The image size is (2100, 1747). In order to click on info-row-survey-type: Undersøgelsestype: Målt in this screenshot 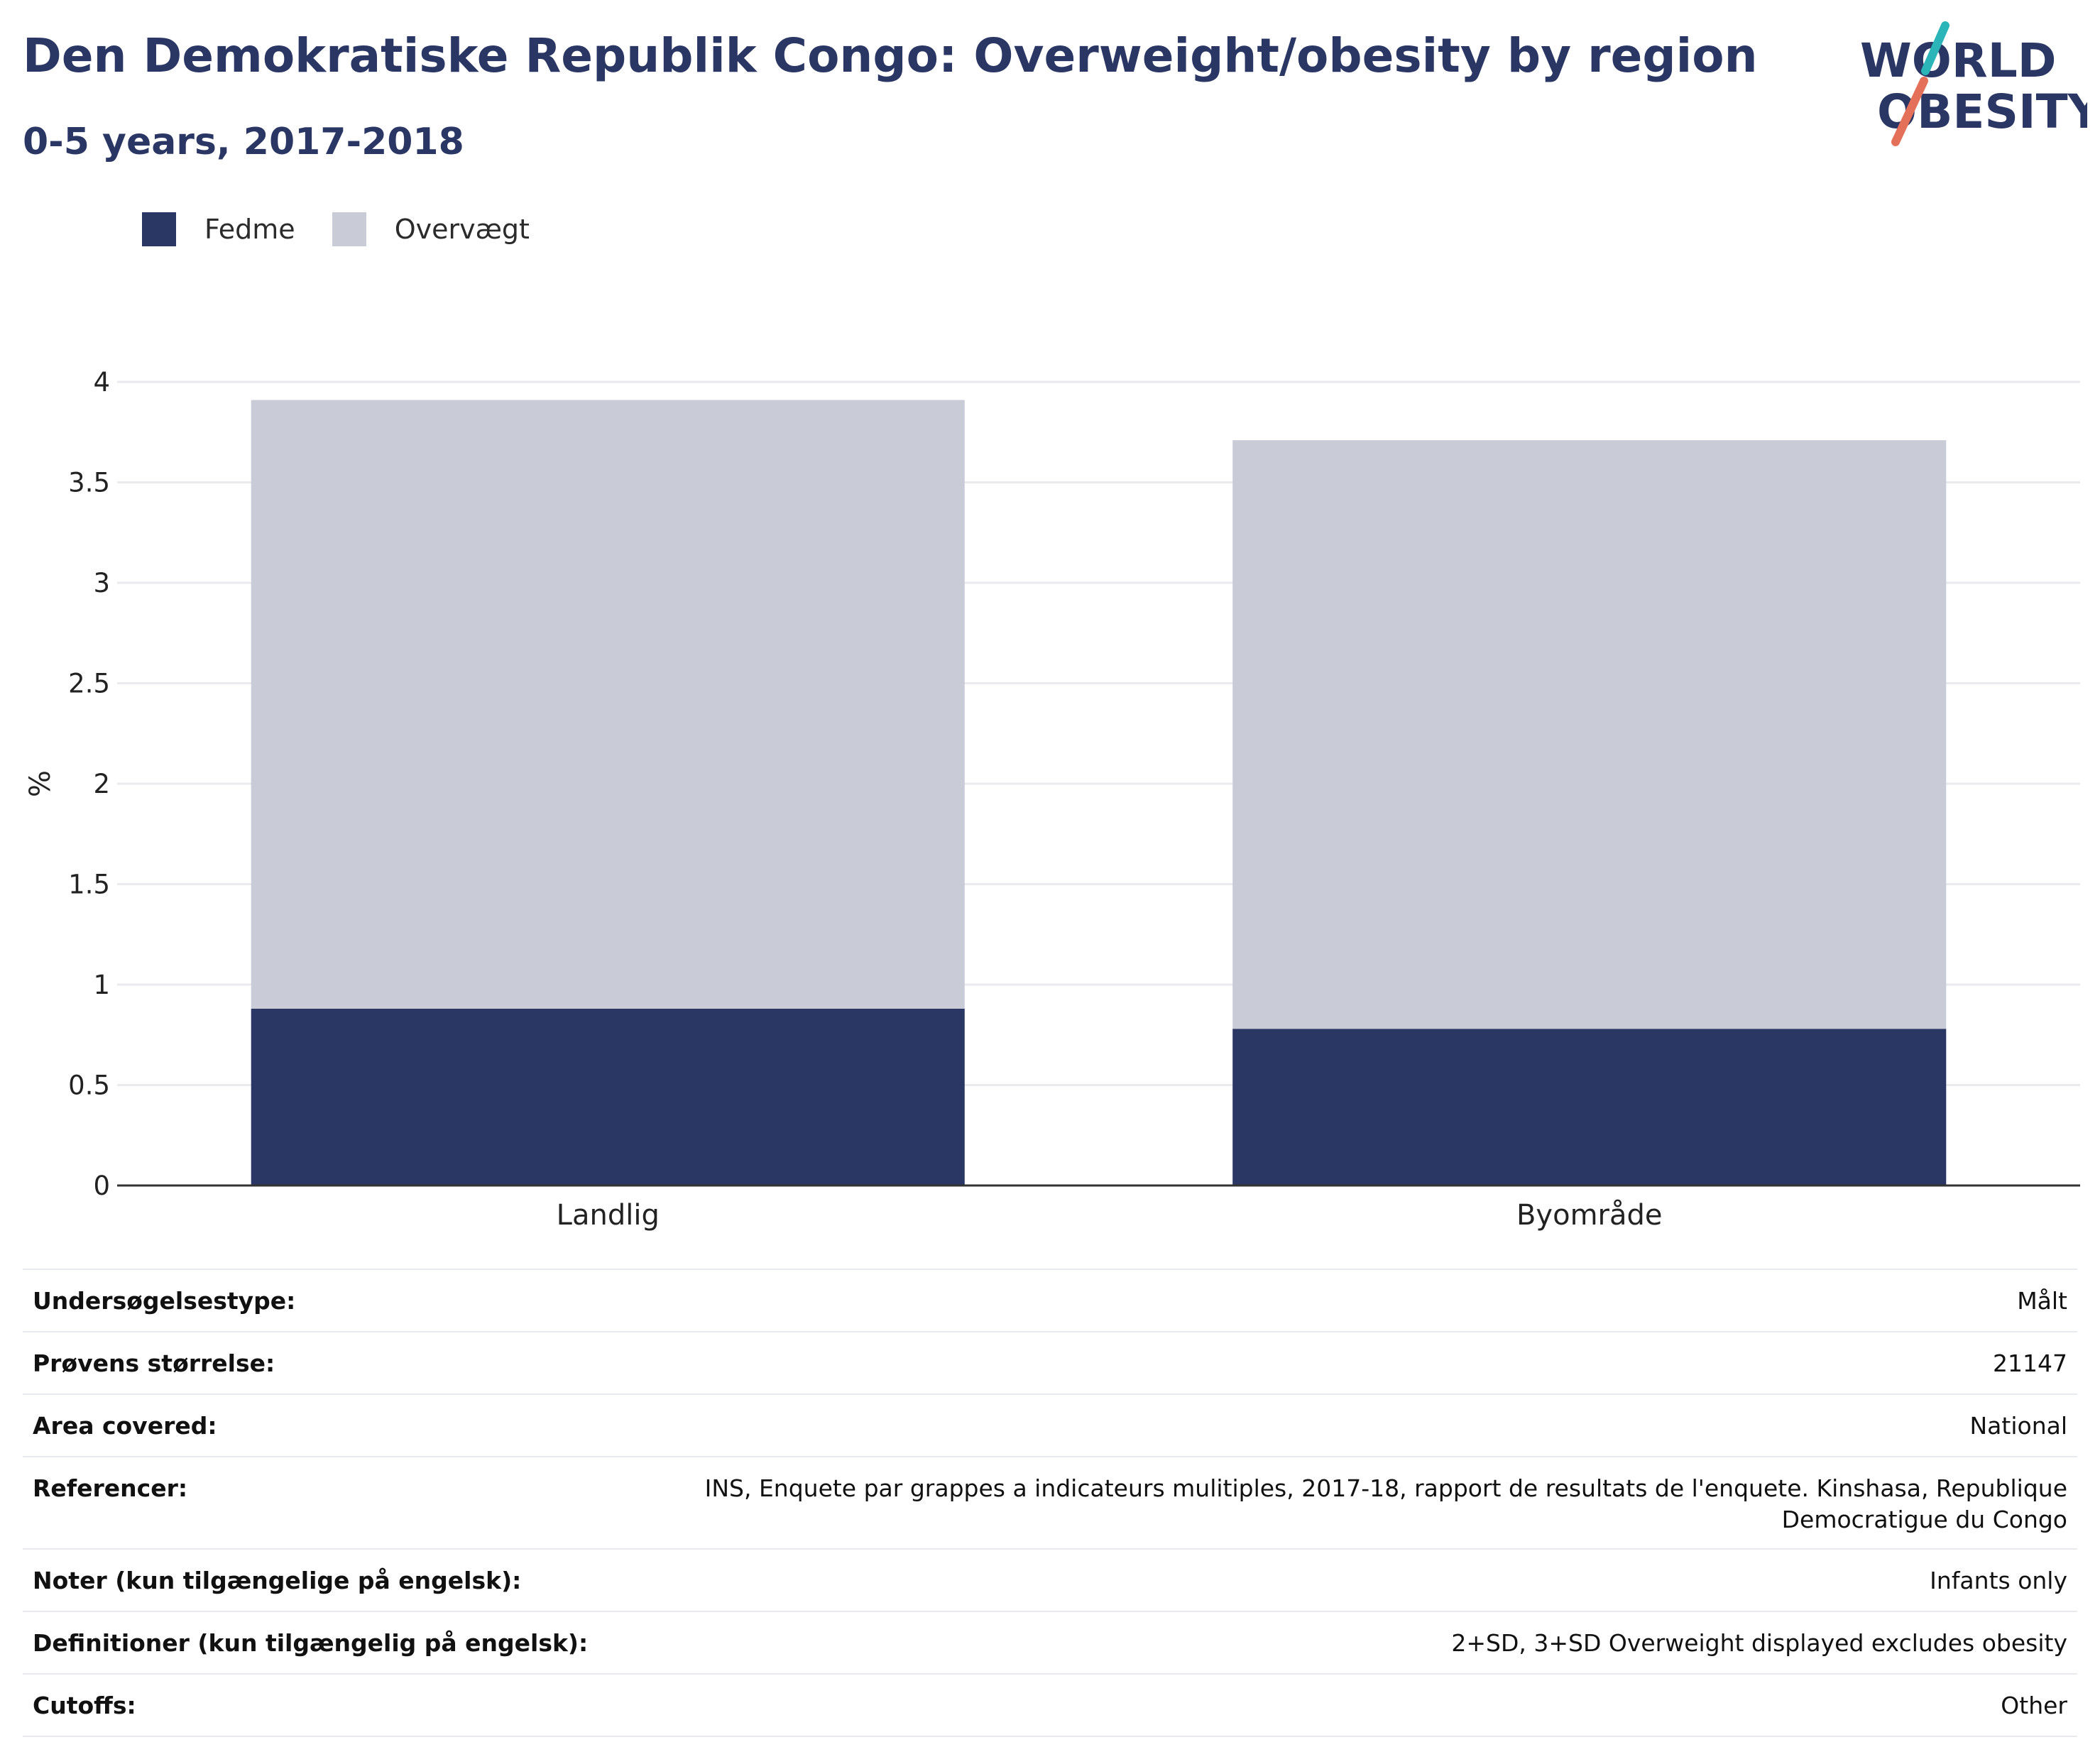, I will do `click(1050, 1300)`.